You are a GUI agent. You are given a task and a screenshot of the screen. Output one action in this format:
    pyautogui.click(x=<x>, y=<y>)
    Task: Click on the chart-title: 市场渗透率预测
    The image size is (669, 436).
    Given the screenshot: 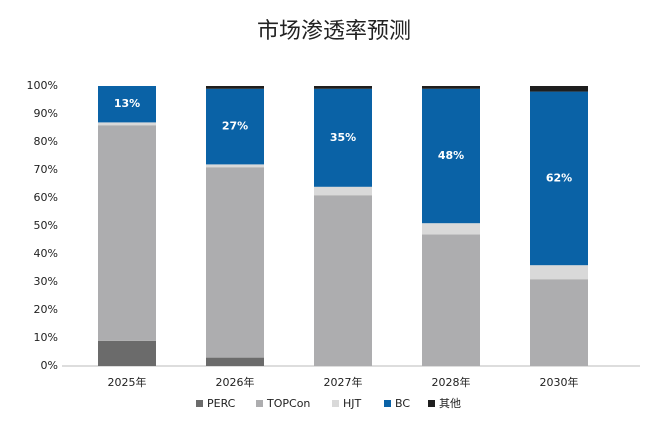 What is the action you would take?
    pyautogui.click(x=334, y=31)
    